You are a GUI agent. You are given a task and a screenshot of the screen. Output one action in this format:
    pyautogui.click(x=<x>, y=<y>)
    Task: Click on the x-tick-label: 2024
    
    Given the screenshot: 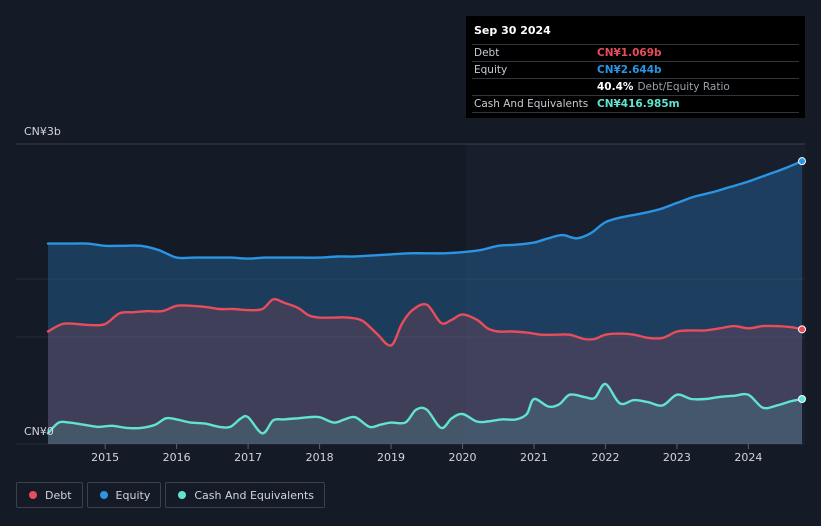 What is the action you would take?
    pyautogui.click(x=748, y=457)
    